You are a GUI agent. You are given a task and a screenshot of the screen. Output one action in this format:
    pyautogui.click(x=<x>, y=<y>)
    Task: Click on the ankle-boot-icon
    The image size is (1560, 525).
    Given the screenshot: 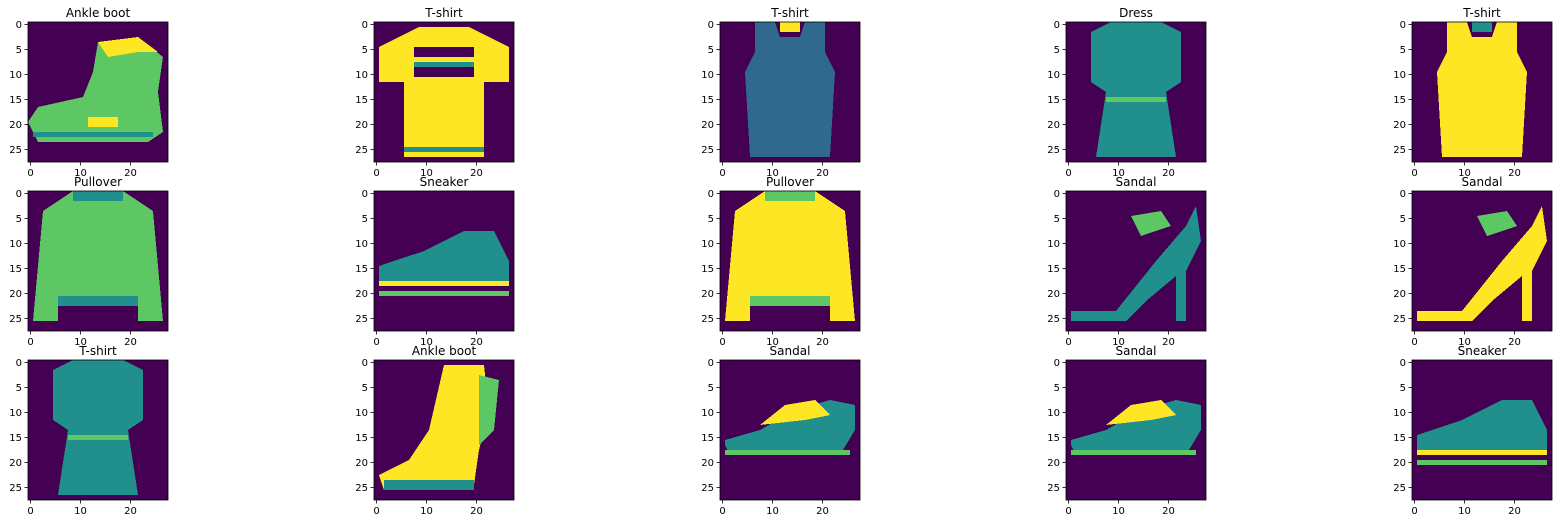 What is the action you would take?
    pyautogui.click(x=95, y=89)
    